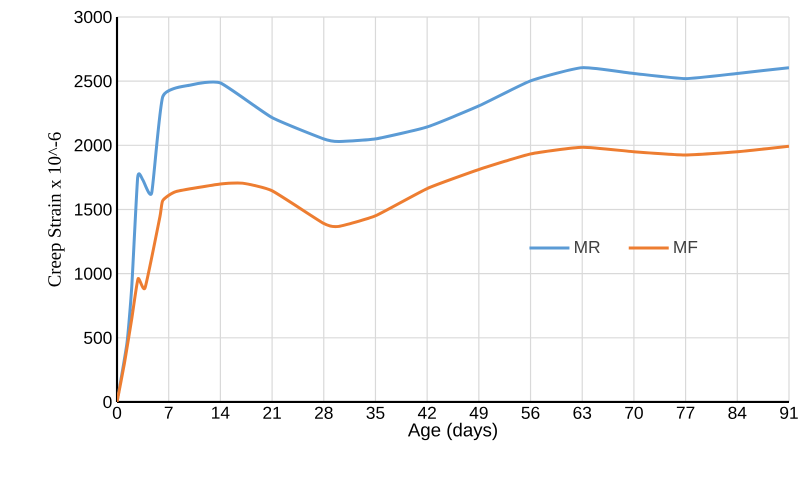  I want to click on x-tick-label: 35, so click(375, 412).